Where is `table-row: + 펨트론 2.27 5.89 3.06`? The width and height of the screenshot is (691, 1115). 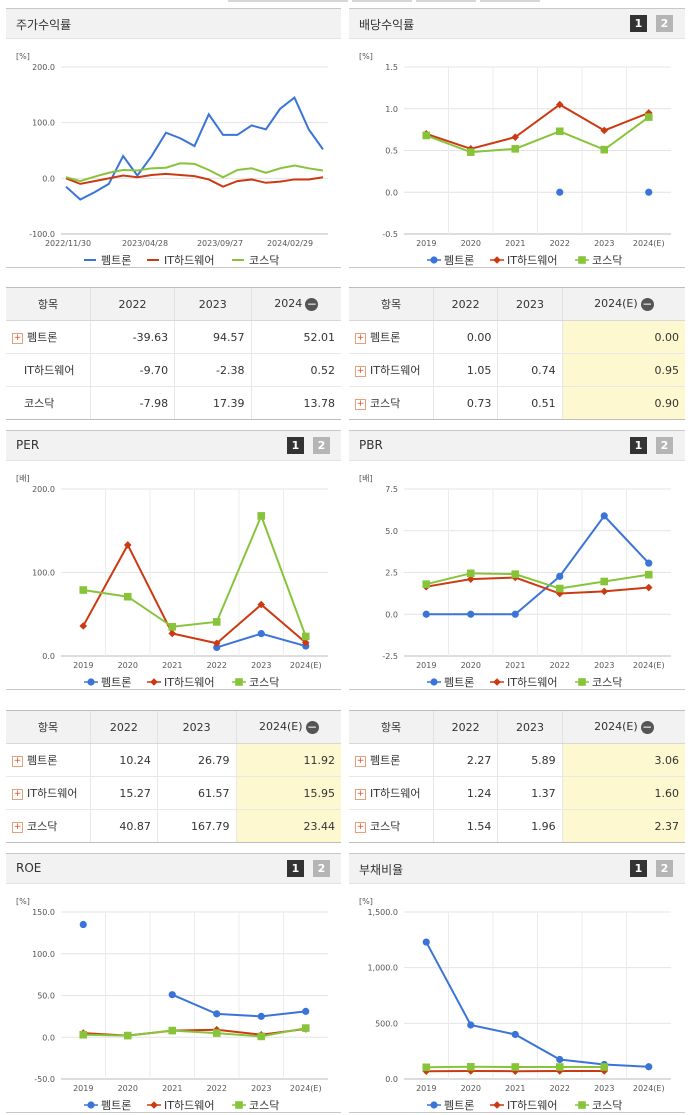 table-row: + 펨트론 2.27 5.89 3.06 is located at coordinates (517, 760).